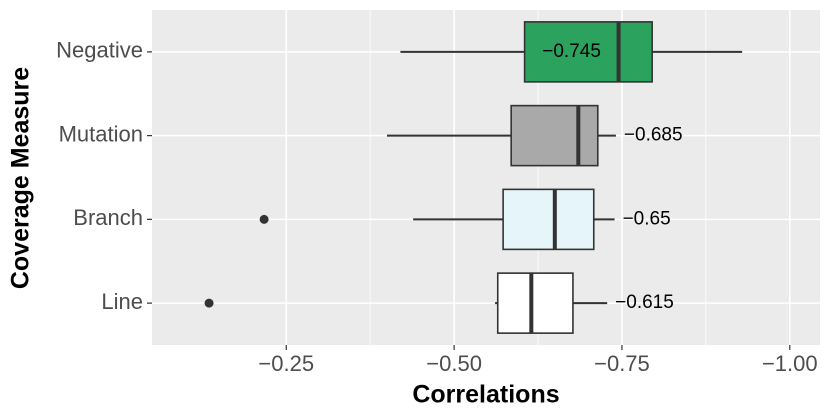  What do you see at coordinates (108, 217) in the screenshot?
I see `y-tick-label: Branch` at bounding box center [108, 217].